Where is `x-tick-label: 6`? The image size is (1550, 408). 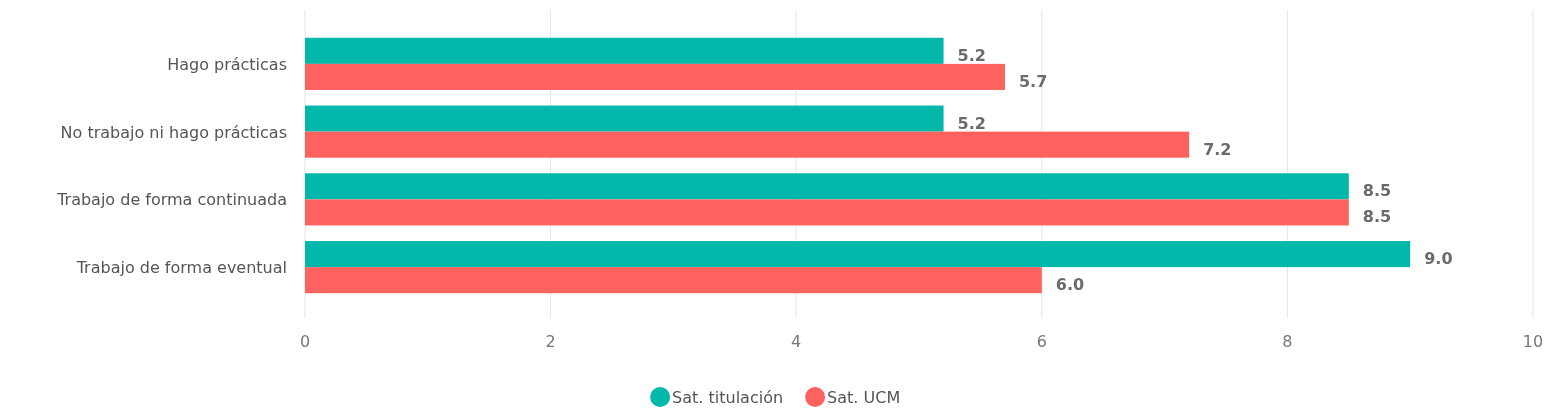 x-tick-label: 6 is located at coordinates (1041, 341).